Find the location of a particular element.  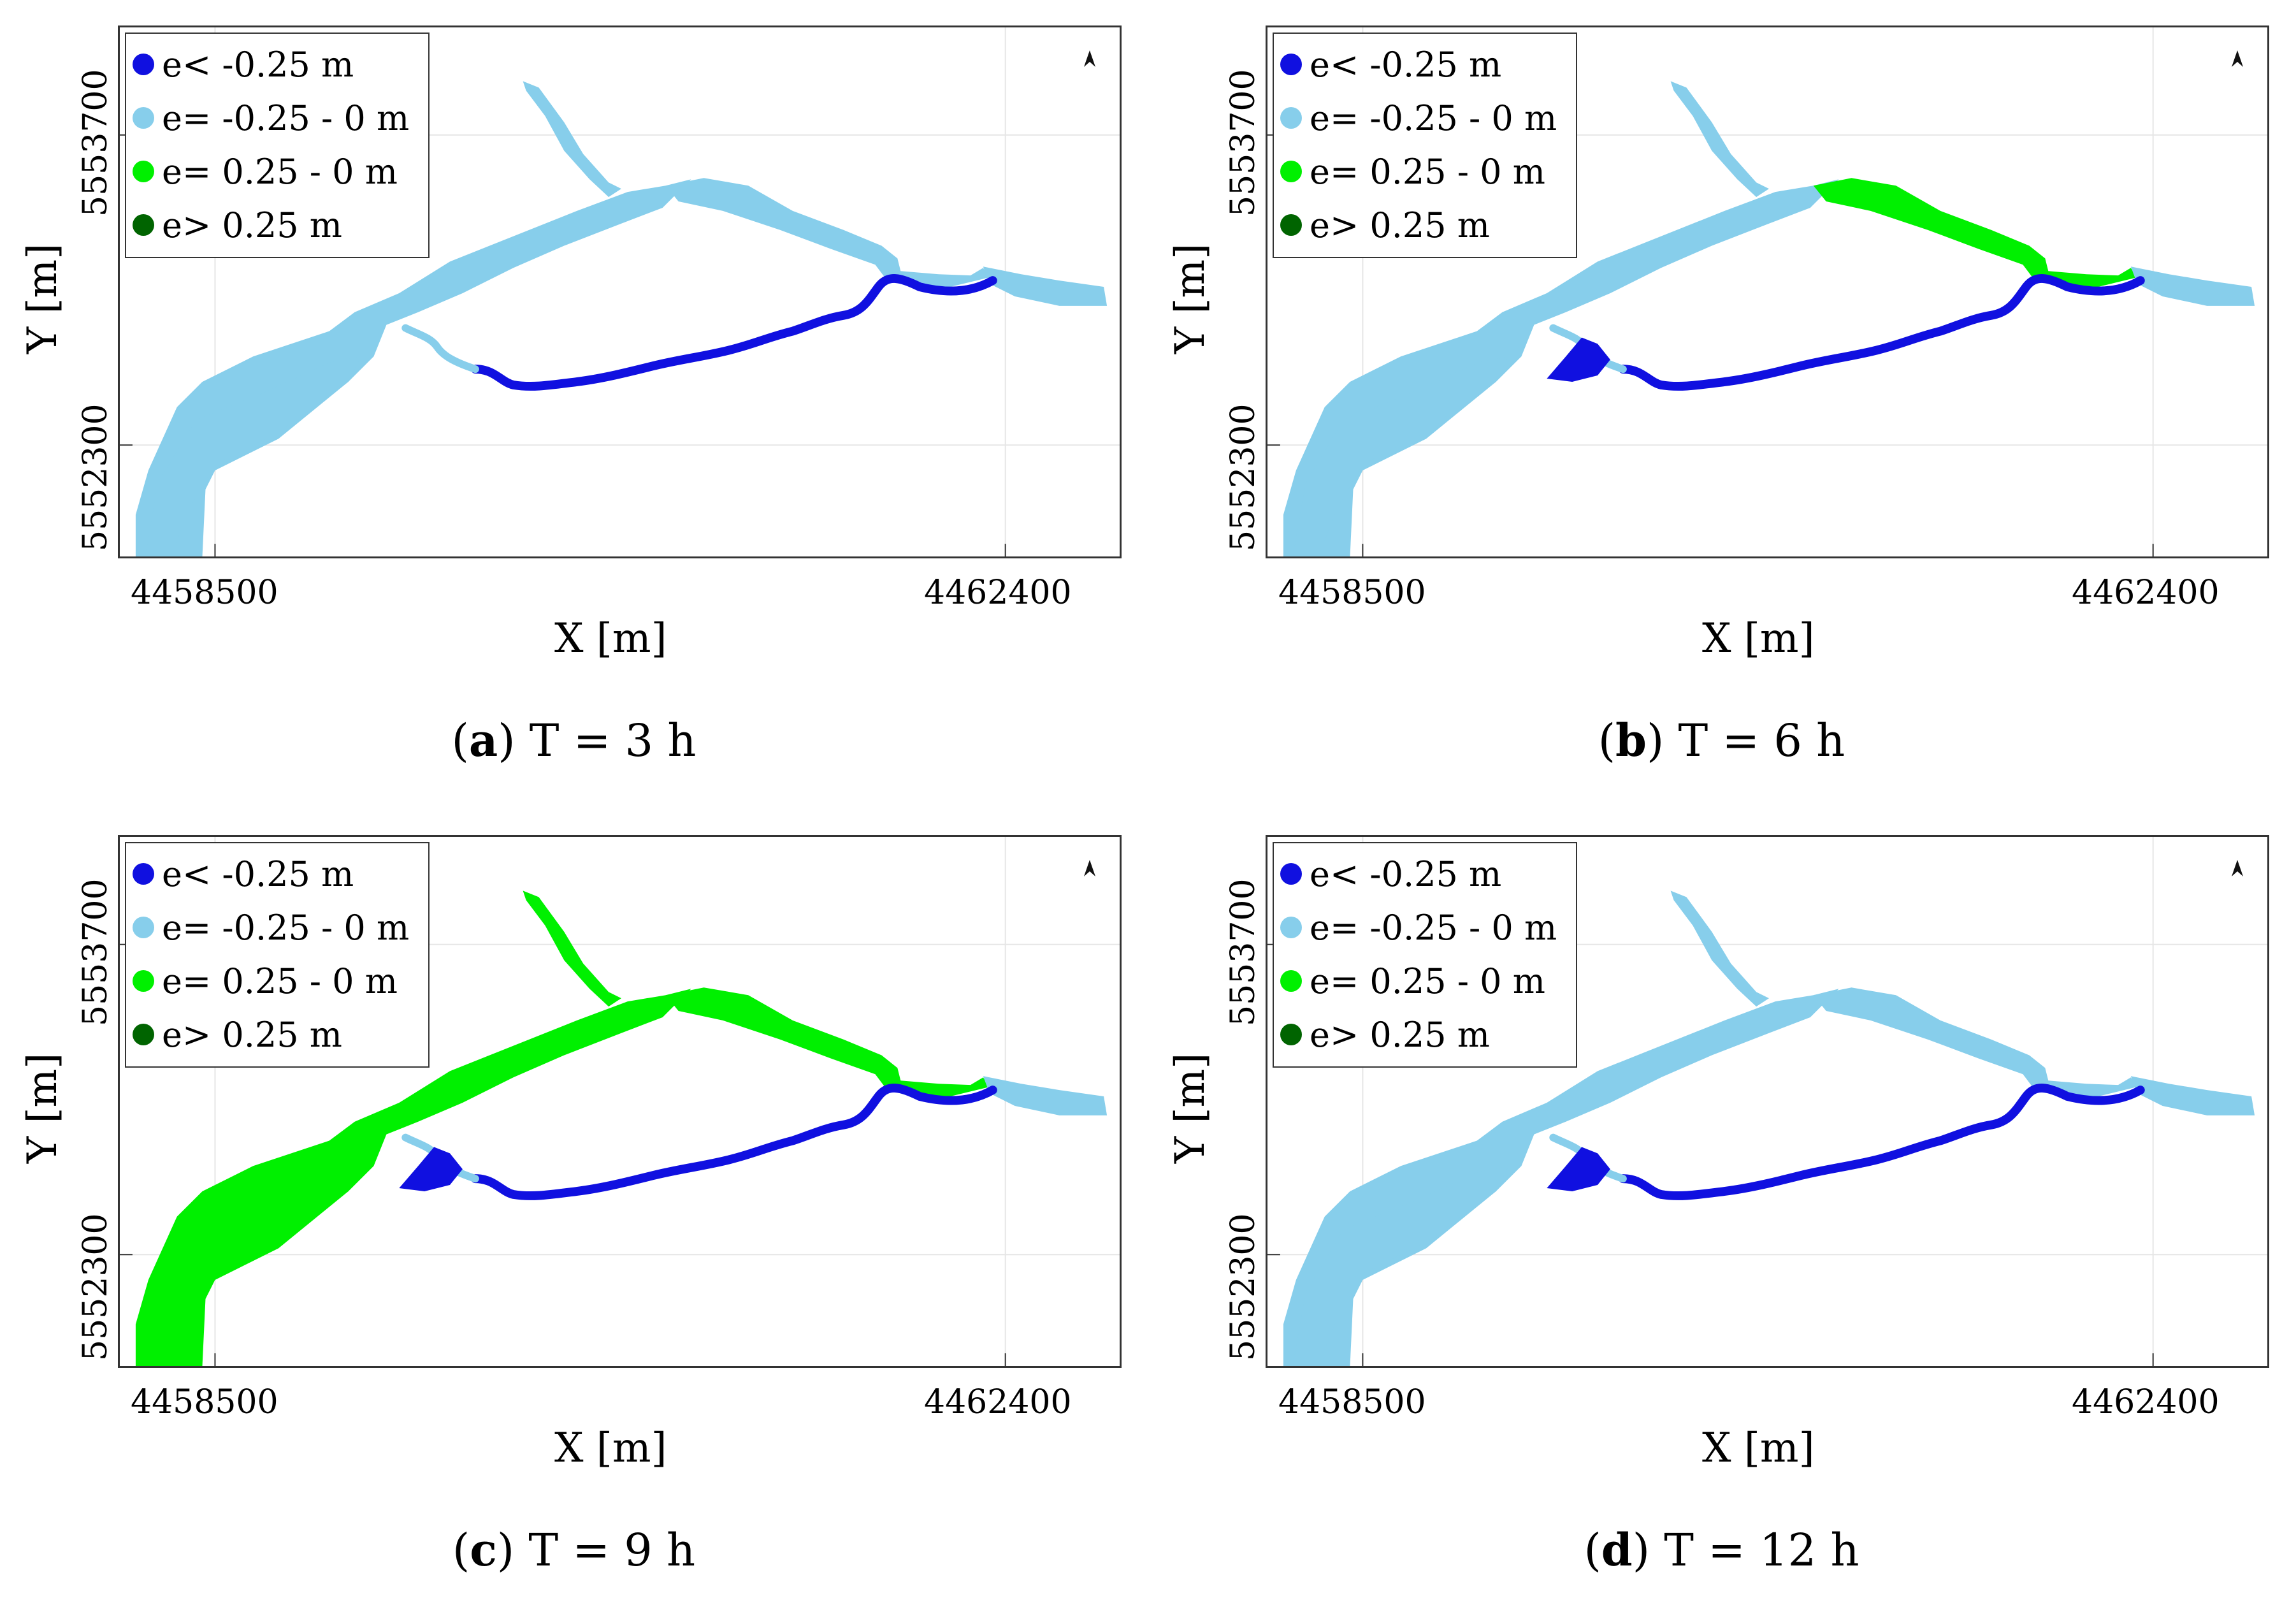

panel-letter: a is located at coordinates (483, 741).